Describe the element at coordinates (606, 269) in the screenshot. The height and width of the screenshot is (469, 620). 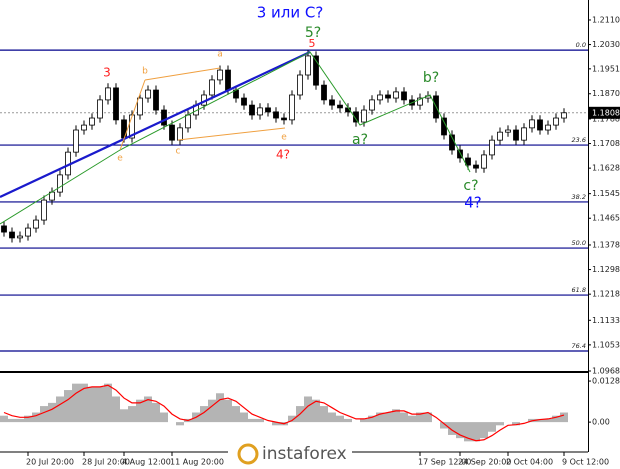
I see `y-tick-label: 1.1298` at that location.